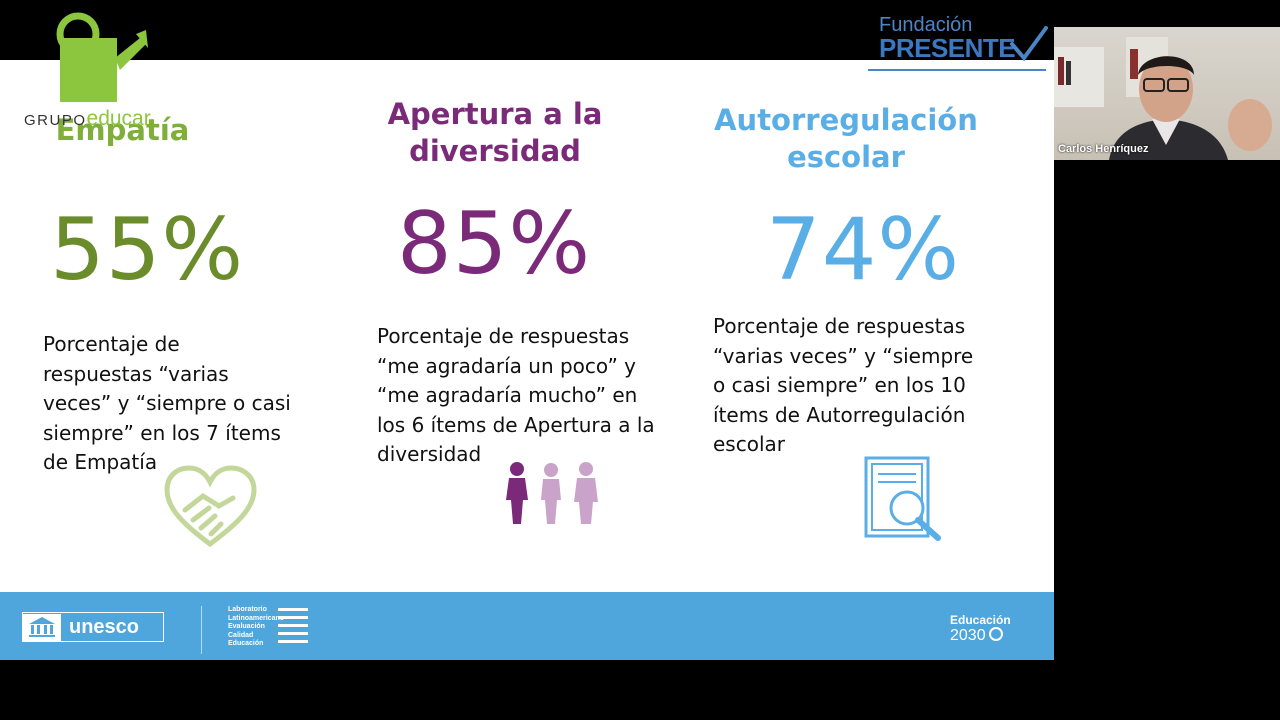 This screenshot has width=1280, height=720. Describe the element at coordinates (957, 70) in the screenshot. I see `logo-underline` at that location.